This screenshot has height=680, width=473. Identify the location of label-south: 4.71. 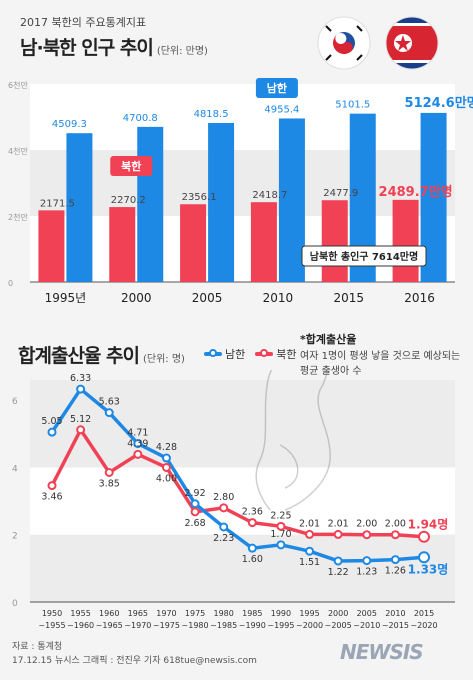
(137, 433).